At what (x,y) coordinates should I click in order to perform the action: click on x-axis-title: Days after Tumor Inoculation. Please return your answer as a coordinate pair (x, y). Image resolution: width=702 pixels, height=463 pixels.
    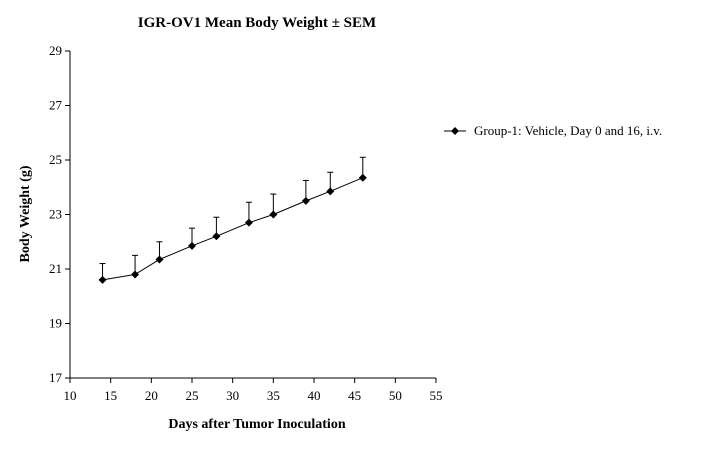
    Looking at the image, I should click on (256, 424).